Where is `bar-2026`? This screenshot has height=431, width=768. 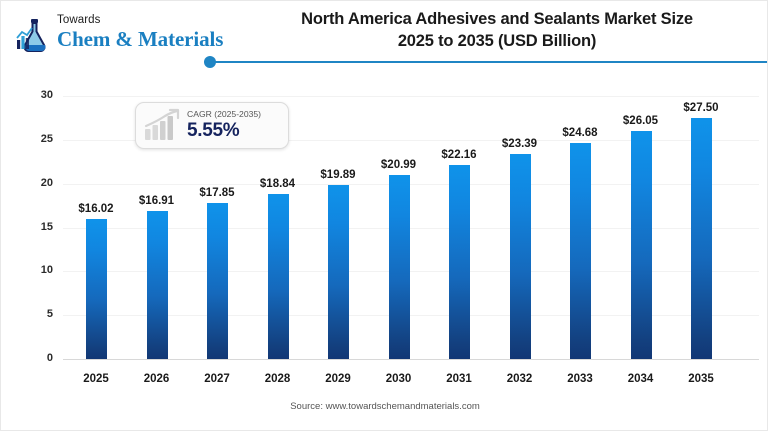
bar-2026 is located at coordinates (157, 284).